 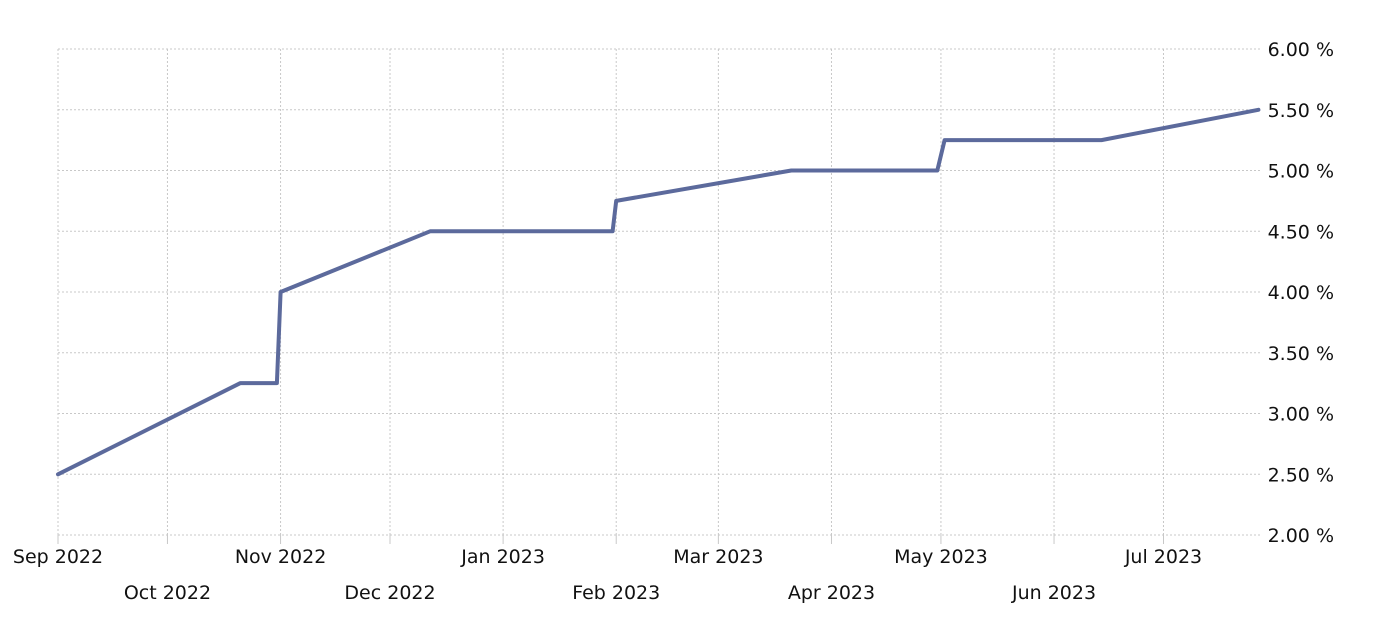 What do you see at coordinates (1301, 111) in the screenshot?
I see `y-tick-label: 5.50 %` at bounding box center [1301, 111].